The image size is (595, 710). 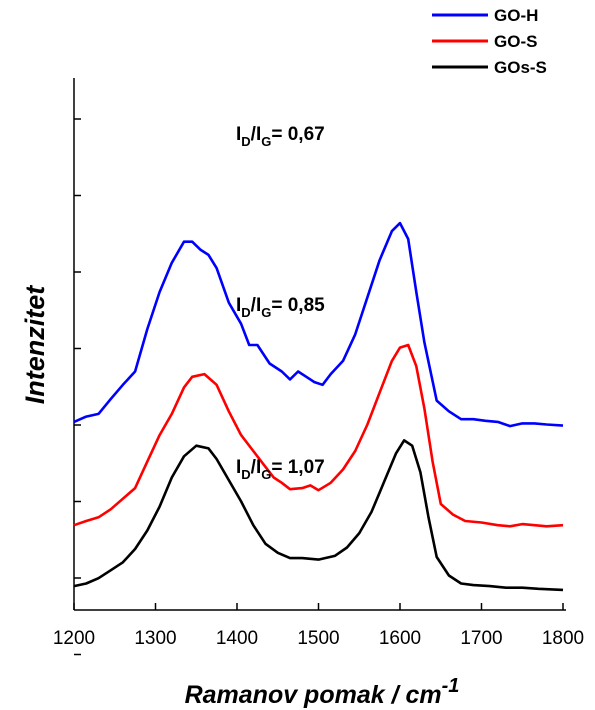 What do you see at coordinates (280, 136) in the screenshot?
I see `ratio-annotation-go-h: ID/IG= 0,67` at bounding box center [280, 136].